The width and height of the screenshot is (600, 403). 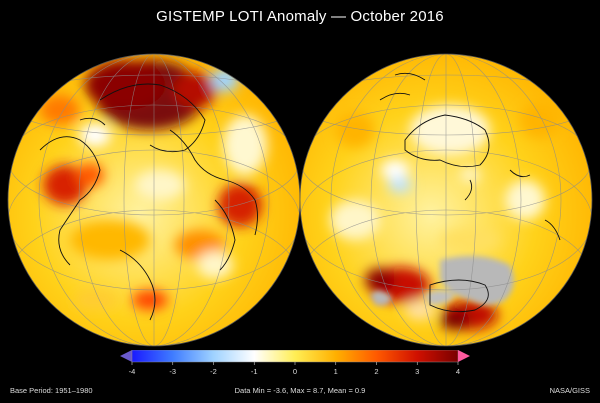 What do you see at coordinates (569, 390) in the screenshot?
I see `credit-label: NASA/GISS` at bounding box center [569, 390].